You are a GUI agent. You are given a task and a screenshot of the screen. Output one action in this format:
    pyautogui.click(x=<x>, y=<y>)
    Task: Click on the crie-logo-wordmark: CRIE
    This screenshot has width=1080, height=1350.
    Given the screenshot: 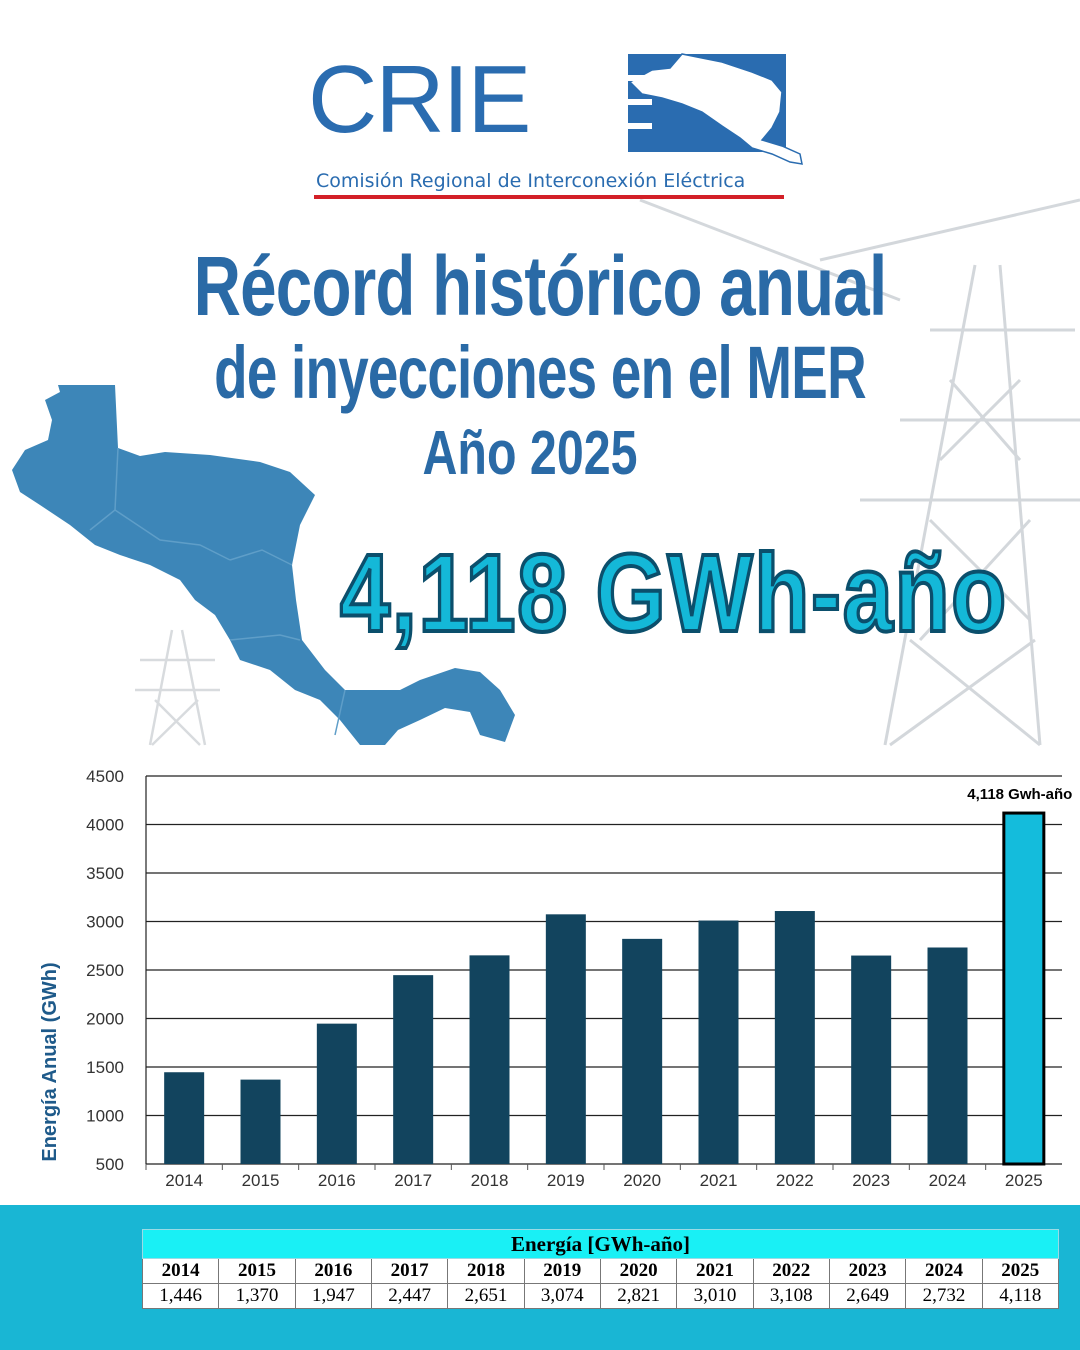 What is the action you would take?
    pyautogui.click(x=419, y=99)
    